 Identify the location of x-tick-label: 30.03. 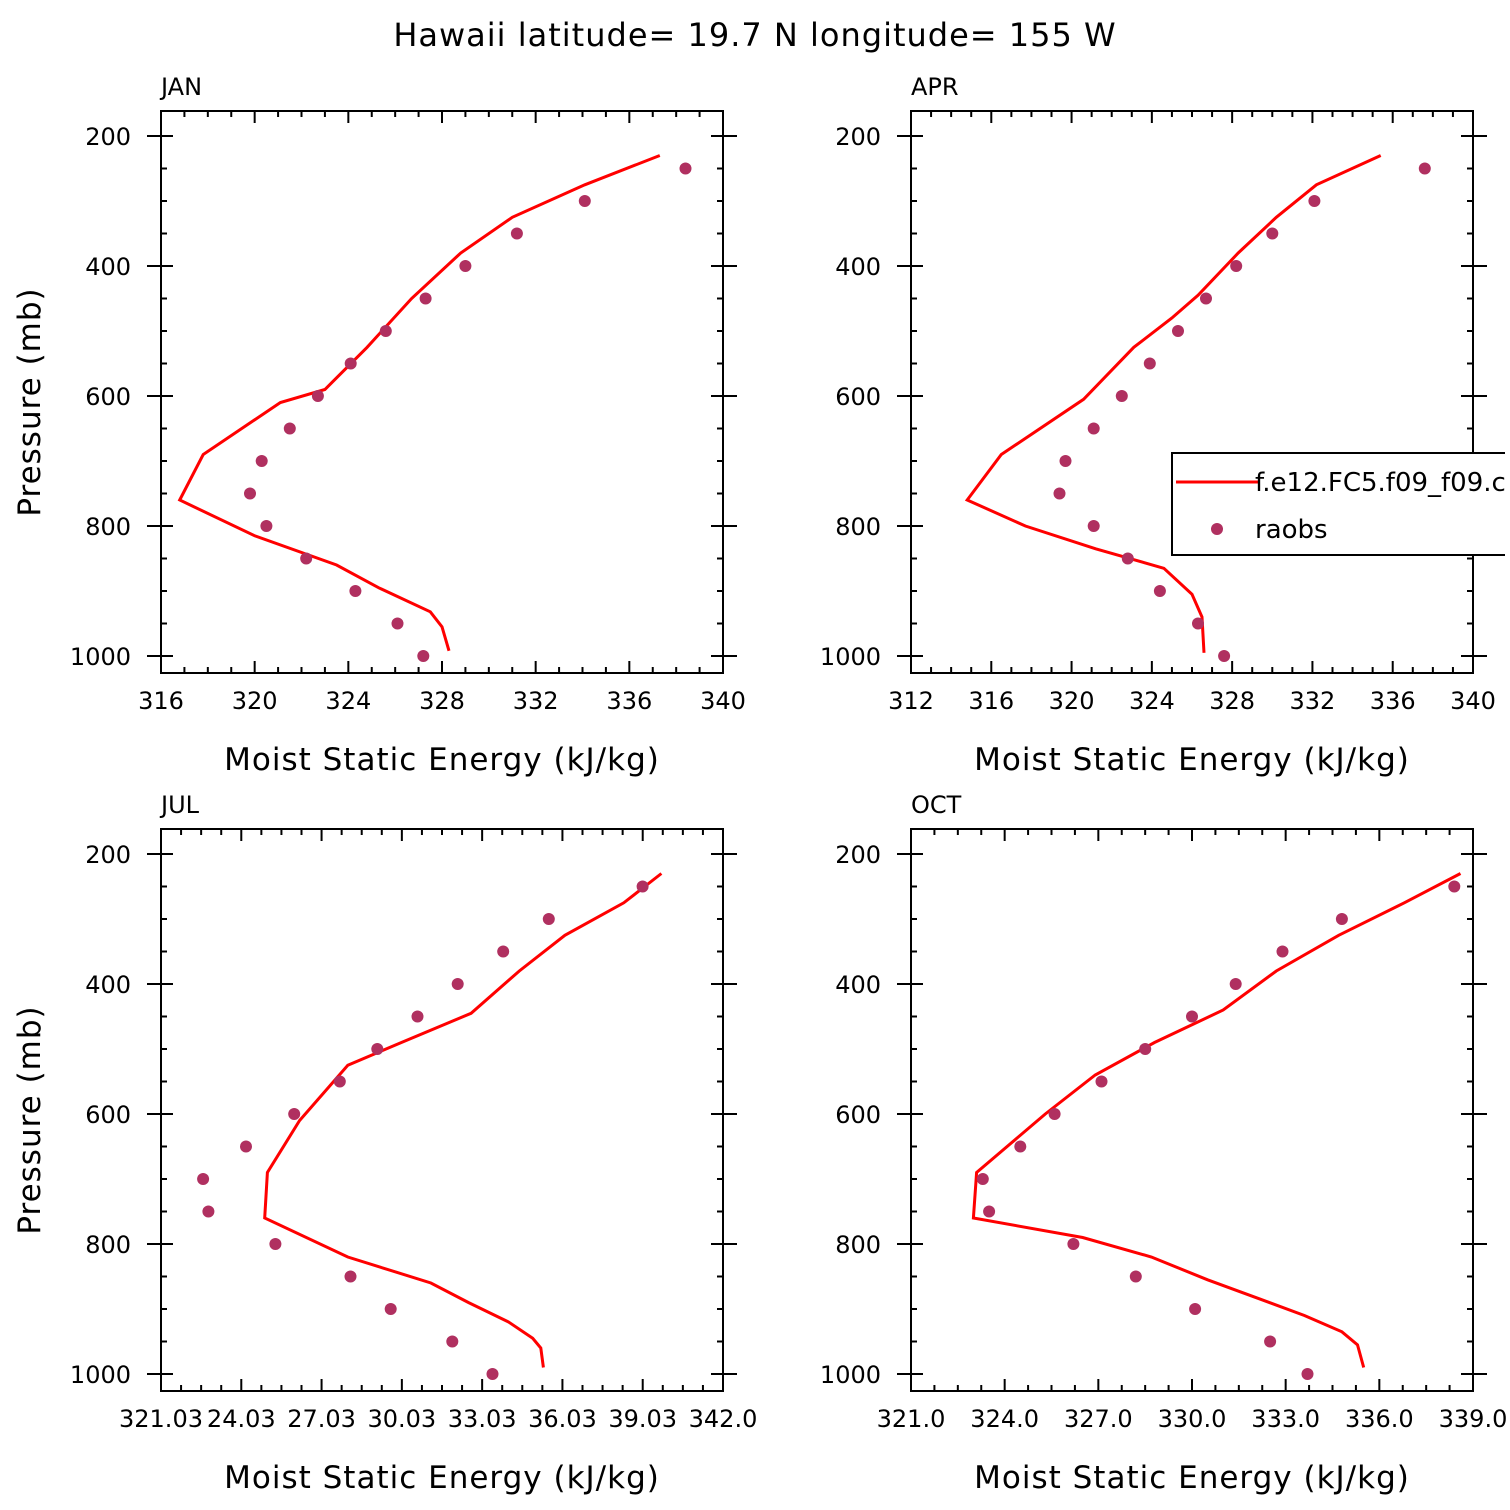
(401, 1419).